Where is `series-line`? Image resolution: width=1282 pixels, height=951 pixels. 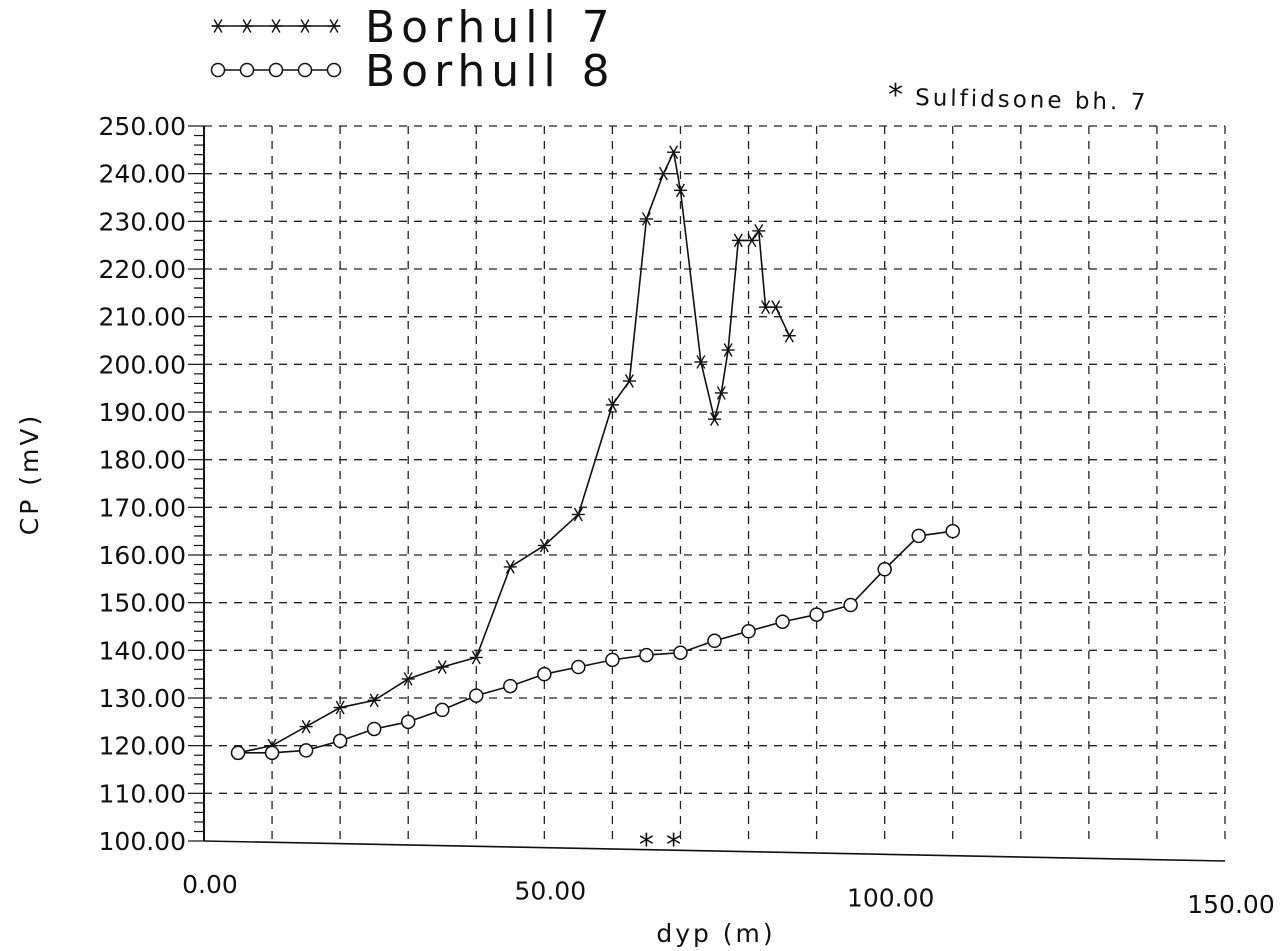 series-line is located at coordinates (595, 642).